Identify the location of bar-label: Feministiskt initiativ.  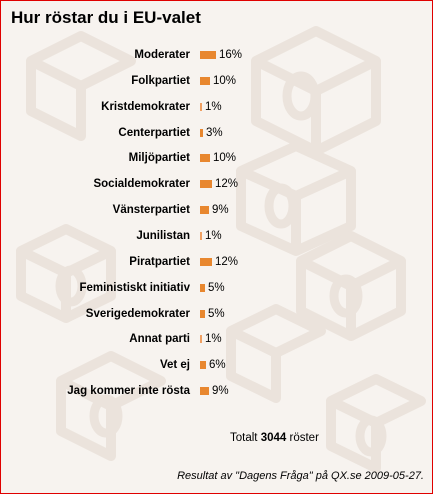
(134, 287).